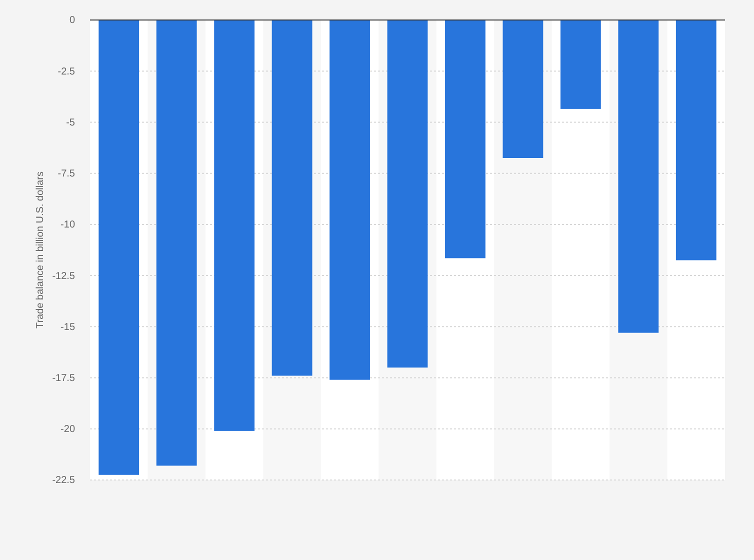 The height and width of the screenshot is (560, 754). What do you see at coordinates (68, 327) in the screenshot?
I see `y-tick-label: -15` at bounding box center [68, 327].